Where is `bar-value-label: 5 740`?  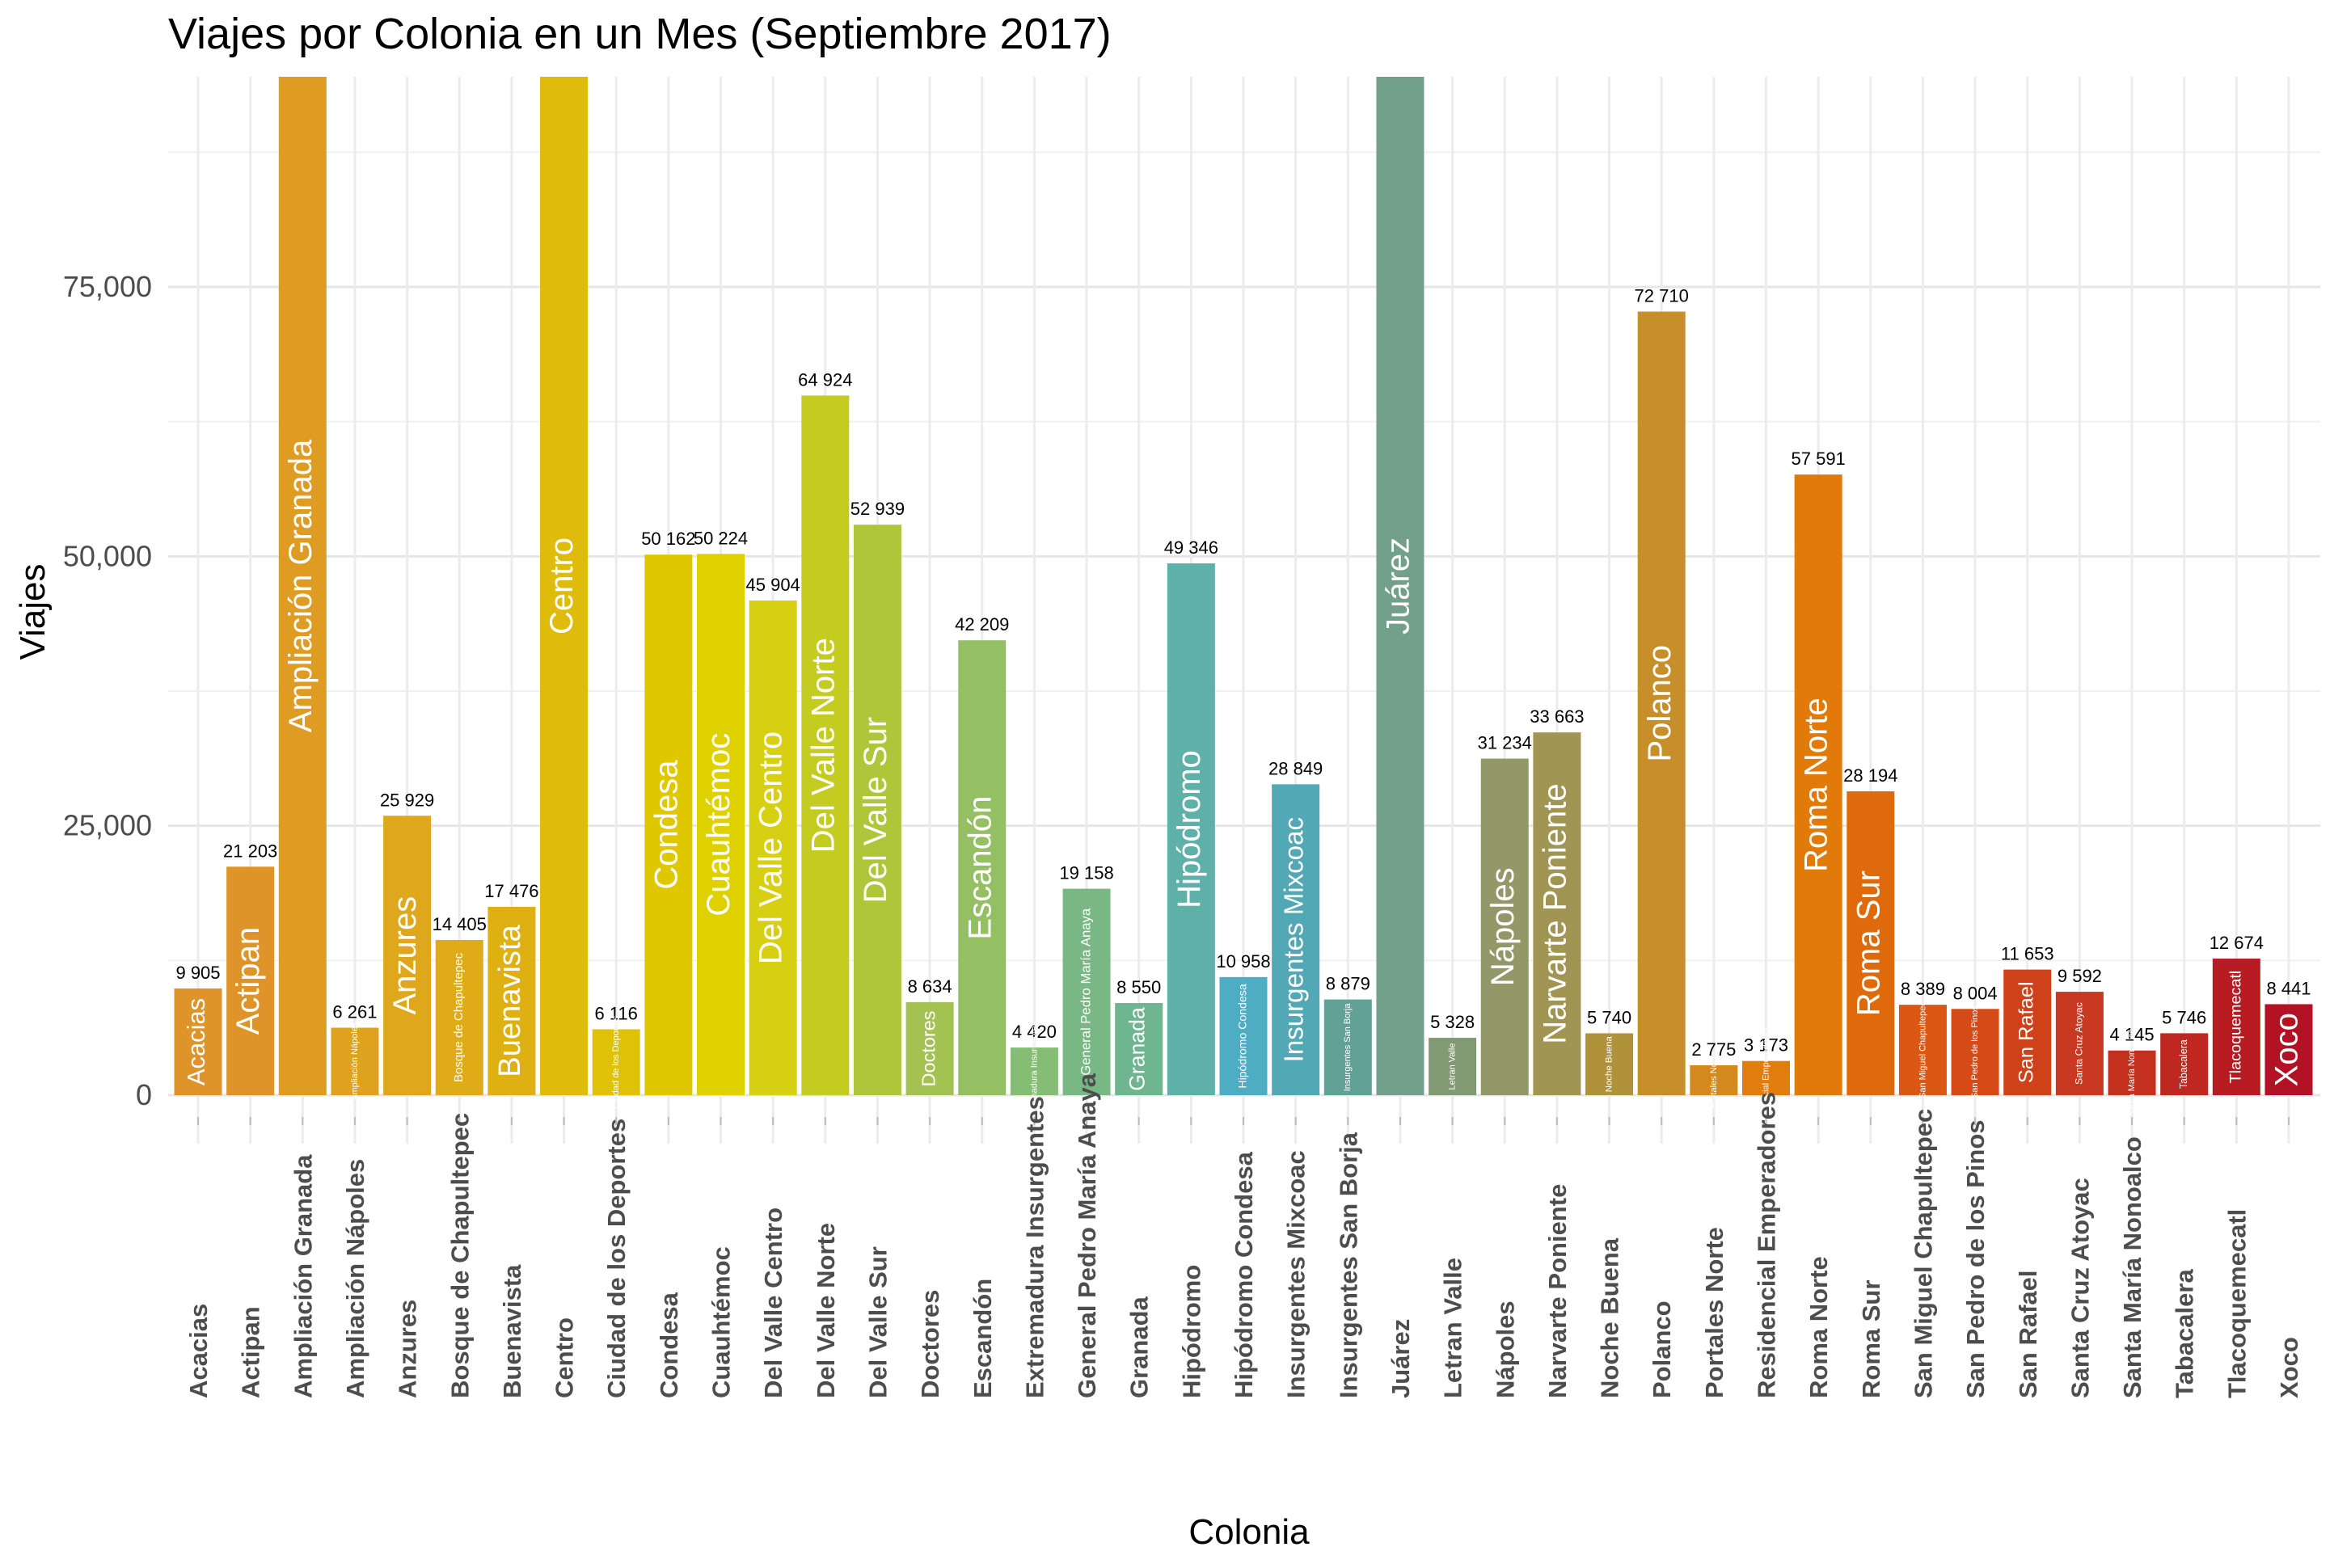 bar-value-label: 5 740 is located at coordinates (1609, 1017).